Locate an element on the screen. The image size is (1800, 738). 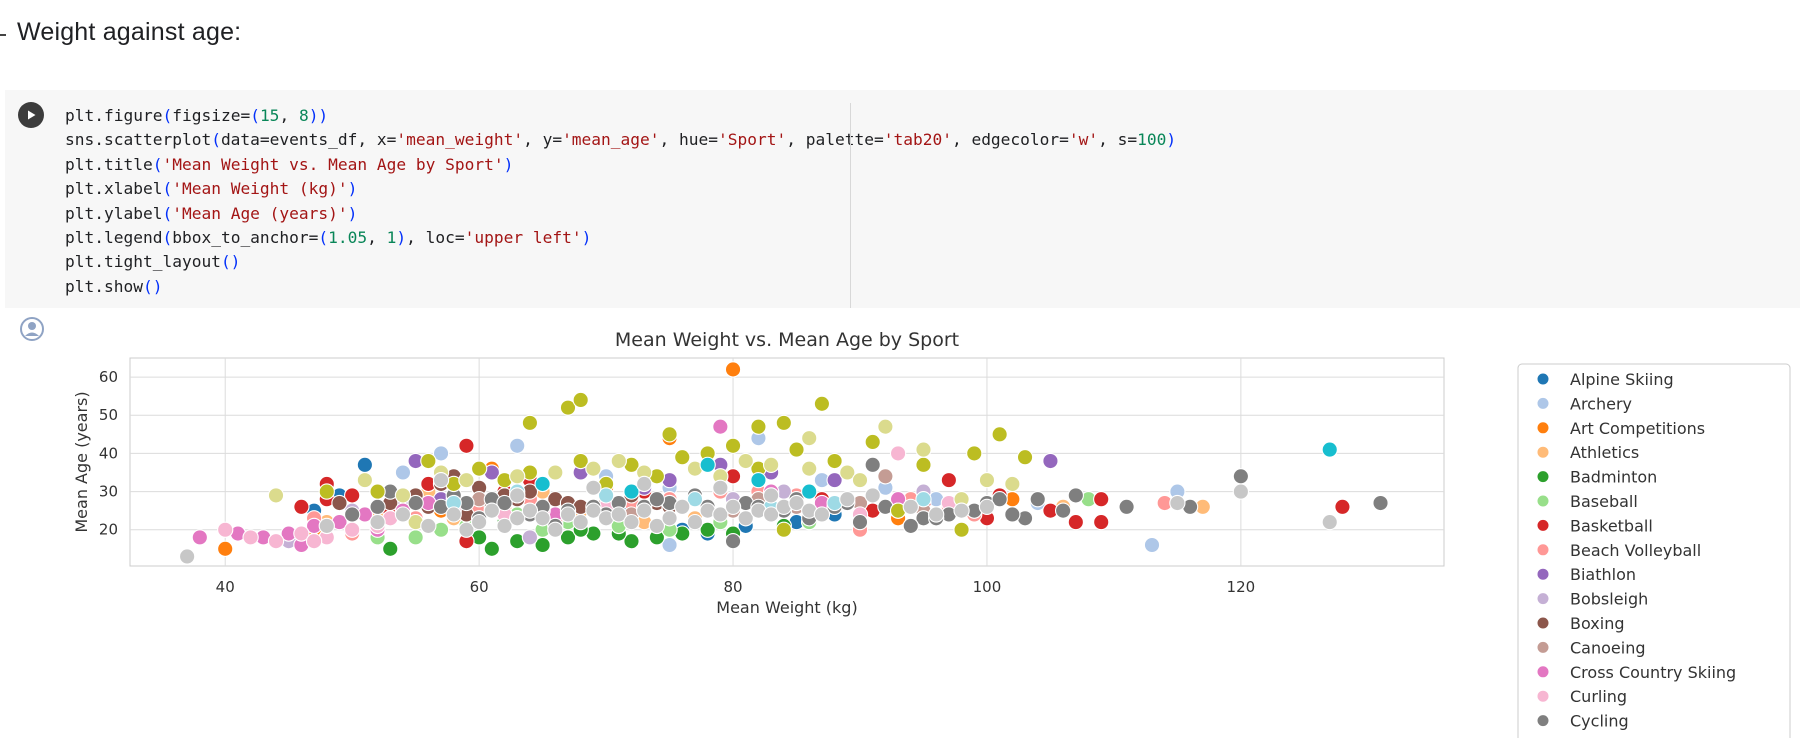
legend-label: Cycling is located at coordinates (1599, 721).